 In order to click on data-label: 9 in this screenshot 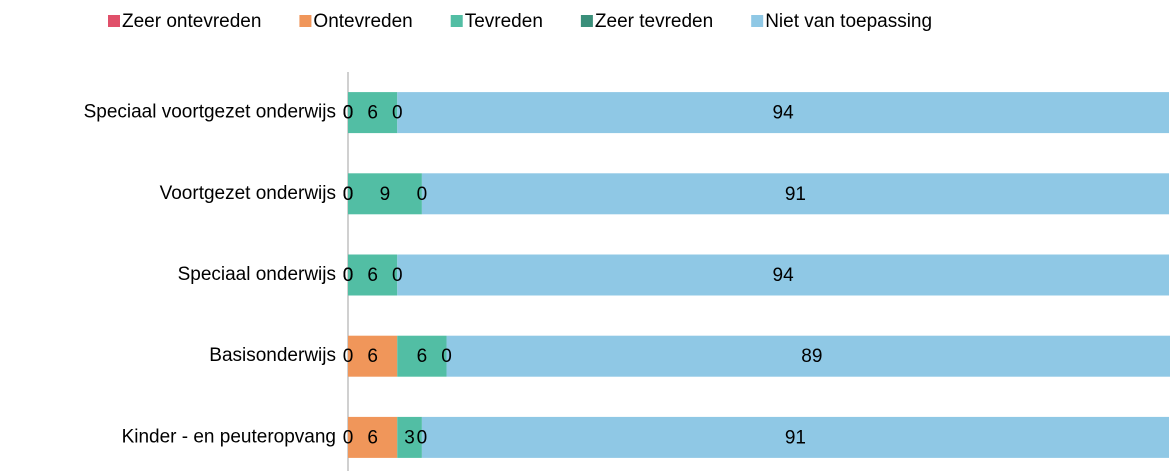, I will do `click(385, 194)`.